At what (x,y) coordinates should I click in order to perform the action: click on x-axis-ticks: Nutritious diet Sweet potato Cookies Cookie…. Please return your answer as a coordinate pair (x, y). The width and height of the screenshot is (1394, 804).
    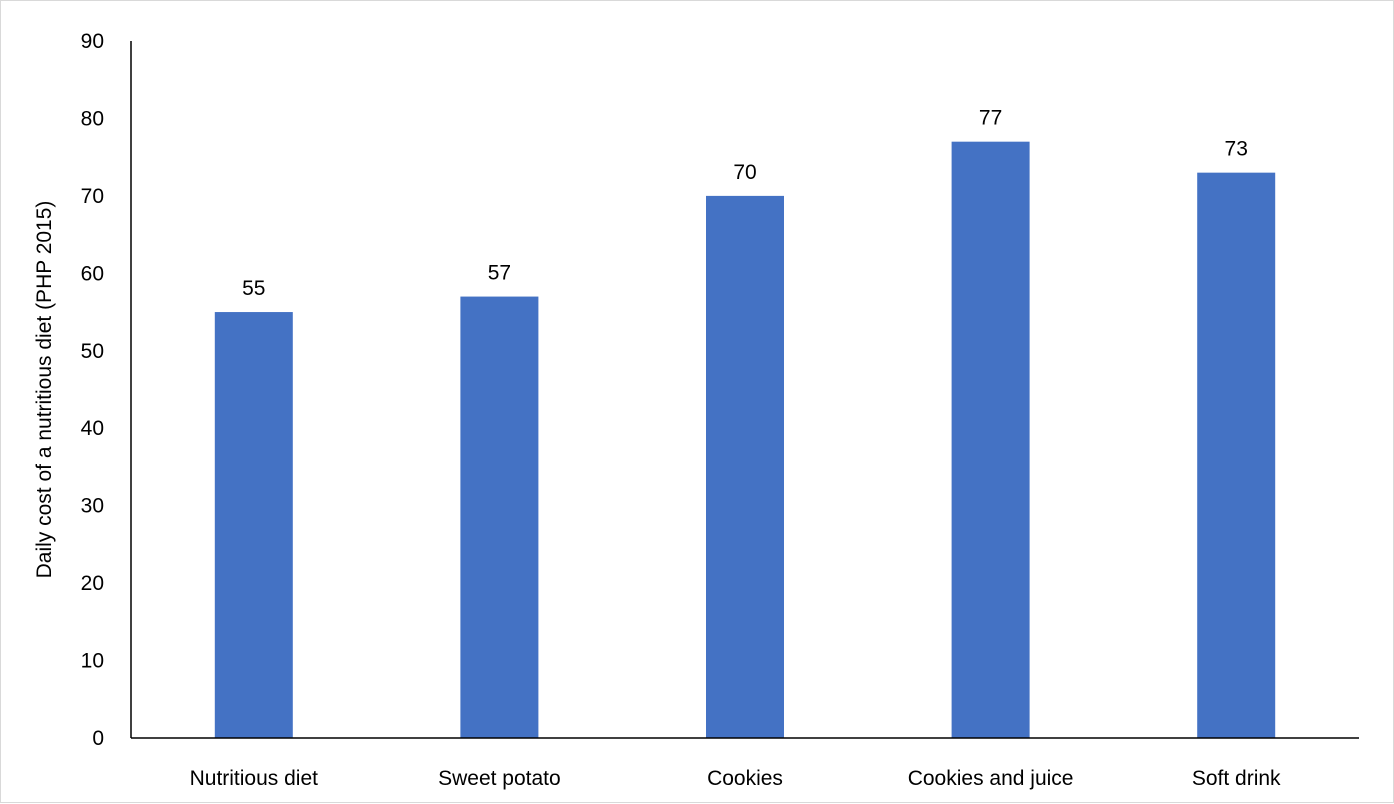
    Looking at the image, I should click on (735, 778).